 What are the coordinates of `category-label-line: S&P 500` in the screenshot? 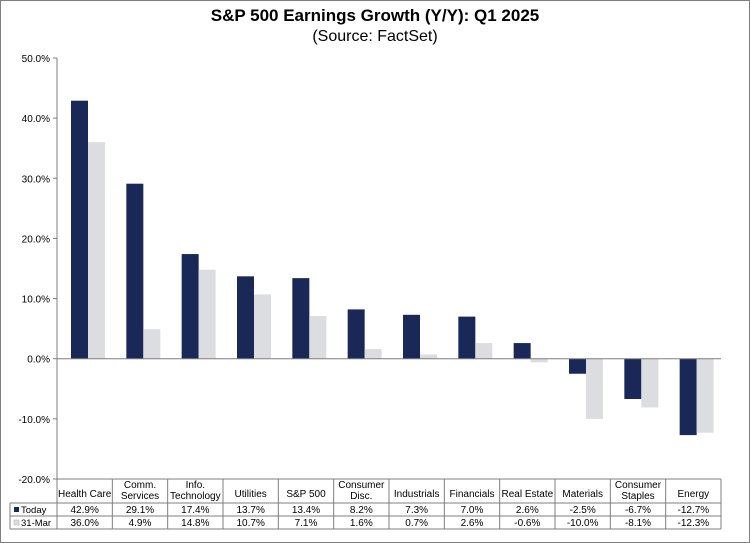 It's located at (306, 494).